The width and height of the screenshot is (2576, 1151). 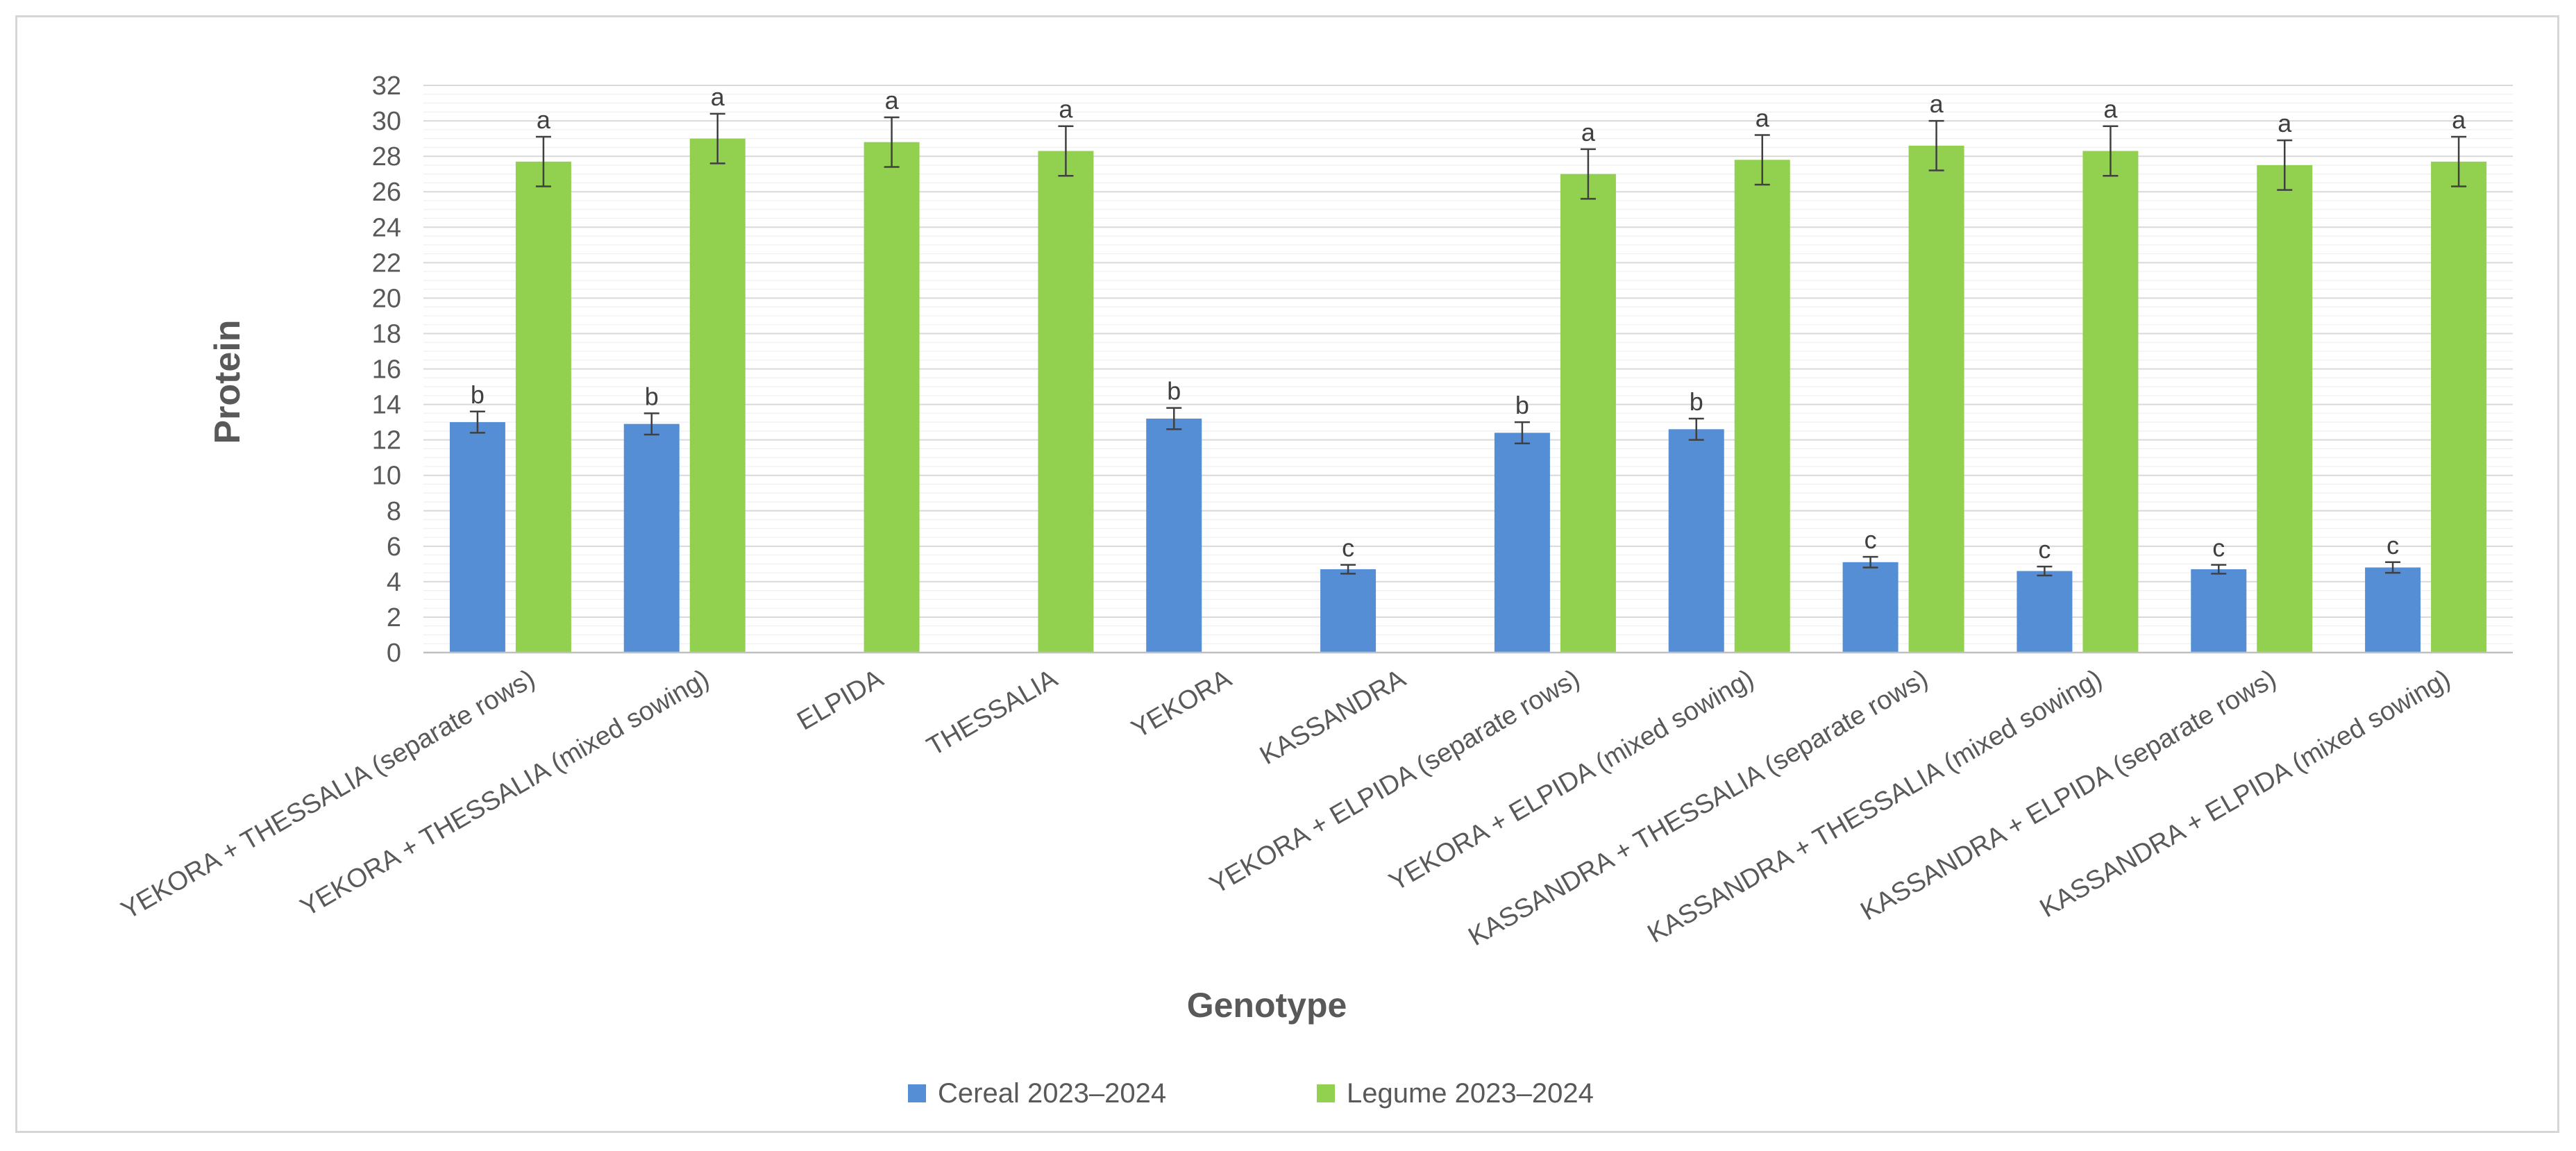 I want to click on y-tick-label: 4, so click(x=394, y=582).